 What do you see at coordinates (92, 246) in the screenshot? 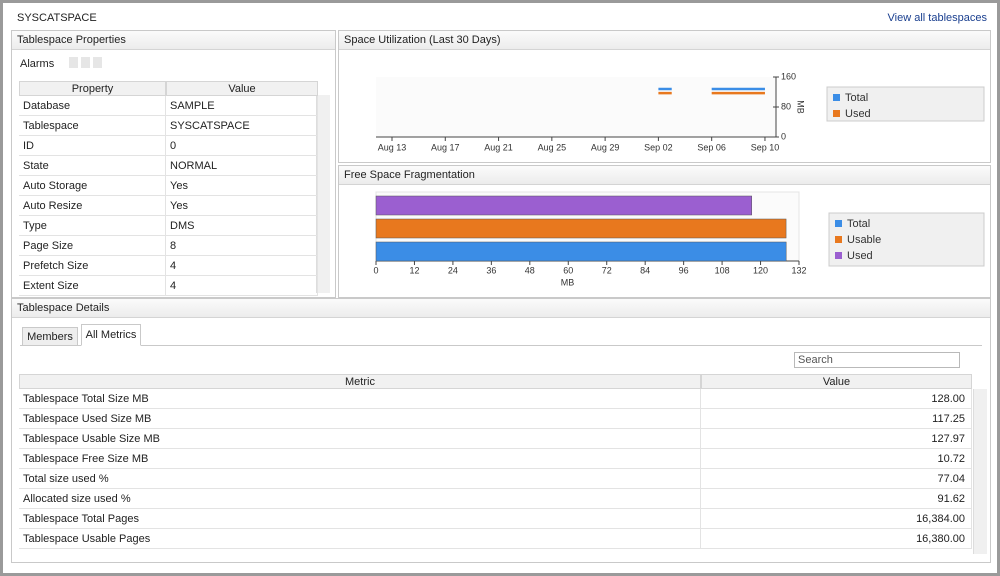
I see `property-name: Page Size` at bounding box center [92, 246].